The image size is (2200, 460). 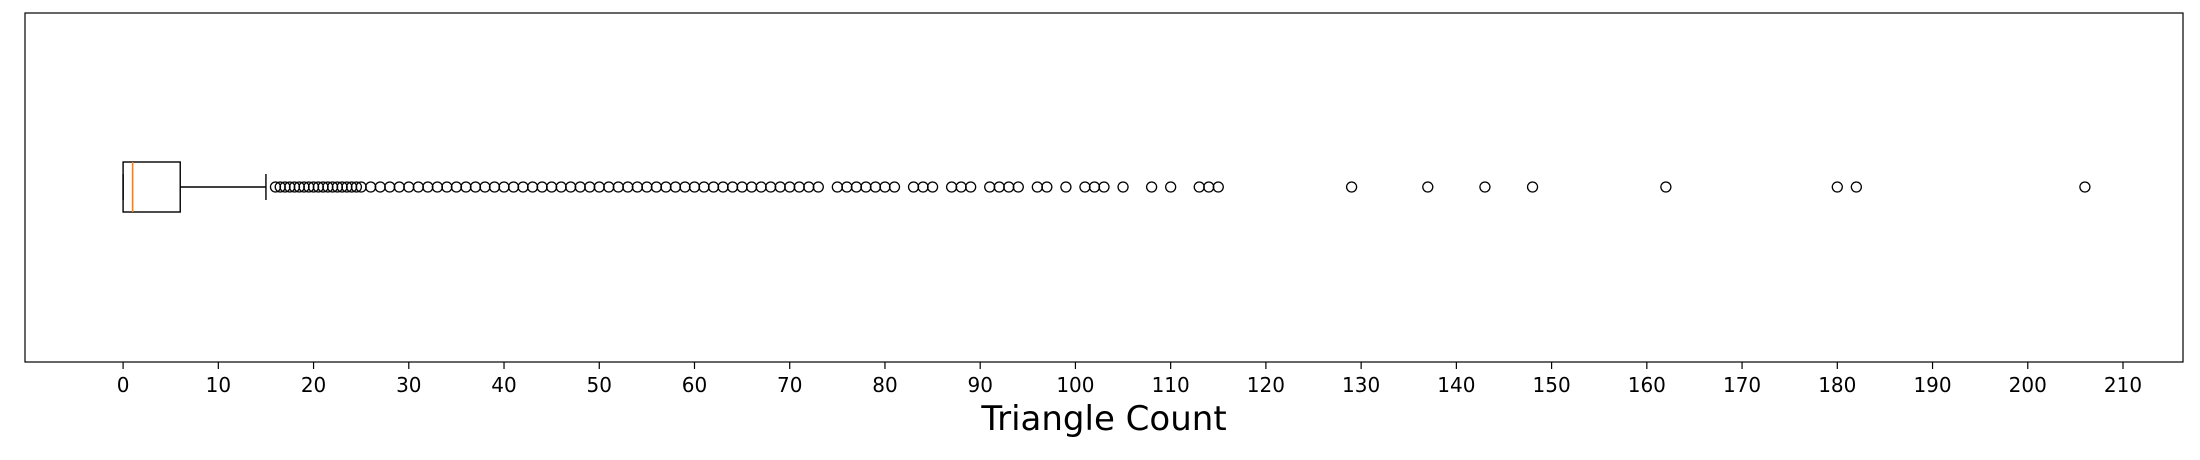 I want to click on x-tick-label: 170, so click(x=1742, y=385).